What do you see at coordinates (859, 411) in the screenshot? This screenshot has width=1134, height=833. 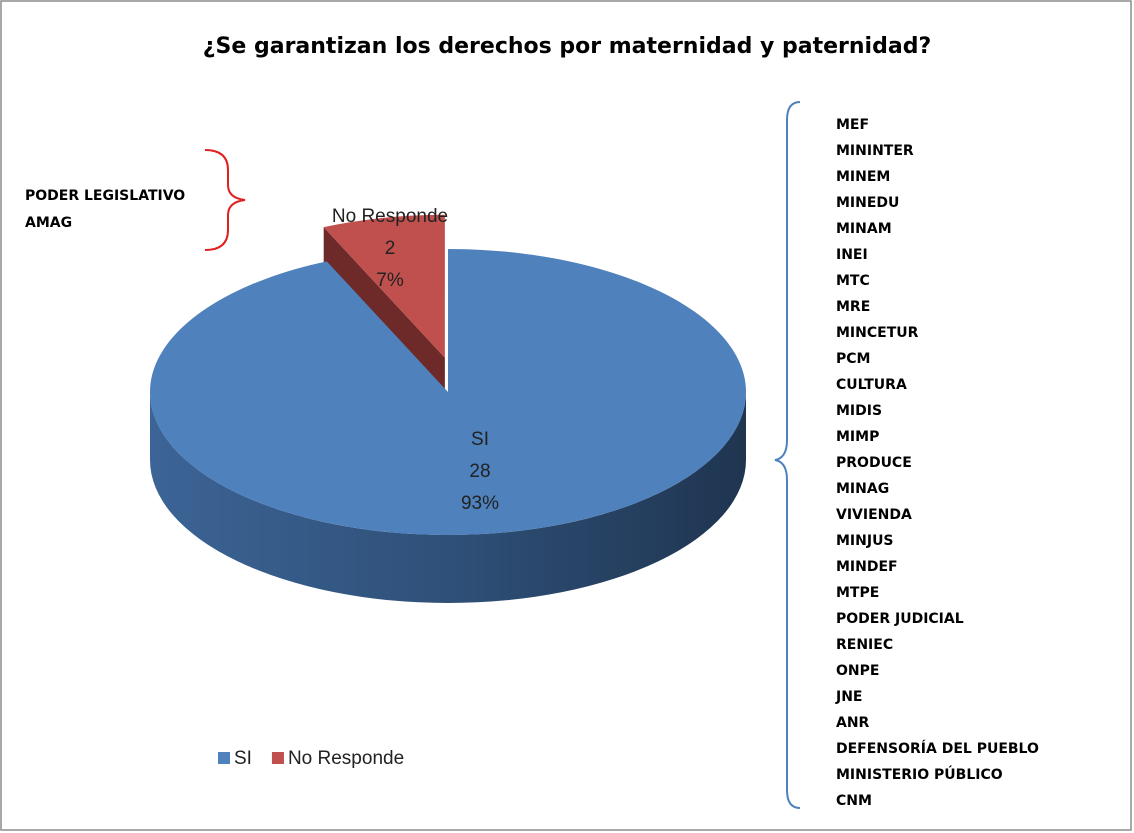 I see `annotation-right: MIDIS` at bounding box center [859, 411].